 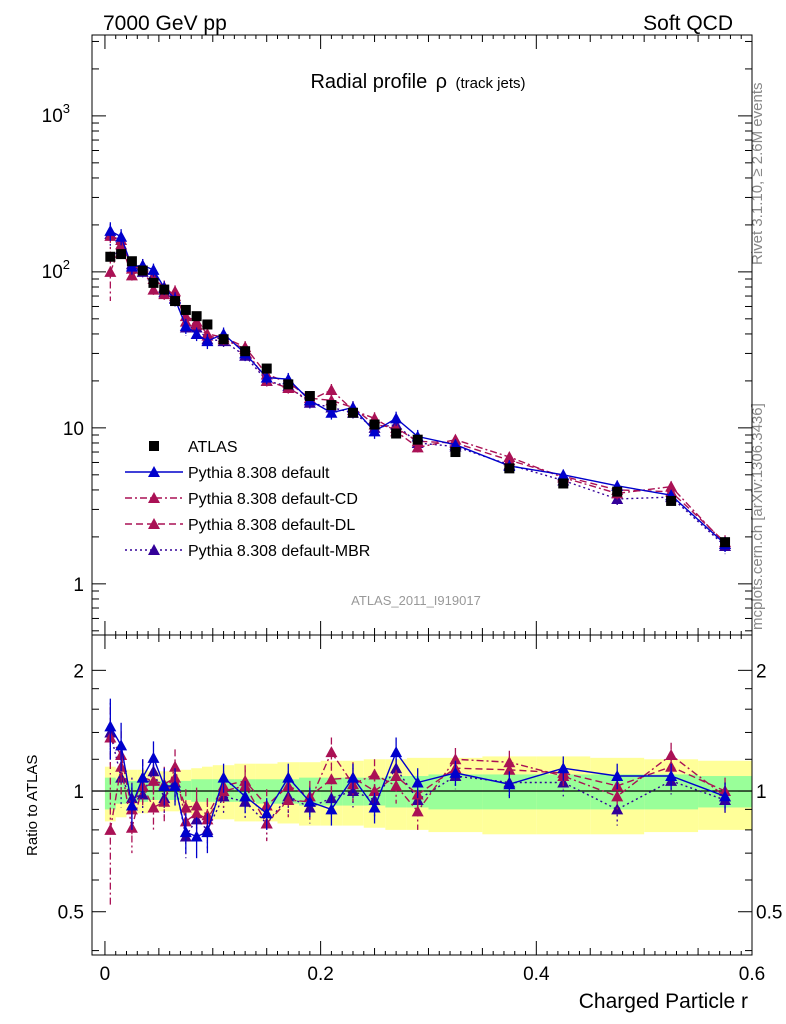 I want to click on x-axis-label: Charged Particle r, so click(x=663, y=1001).